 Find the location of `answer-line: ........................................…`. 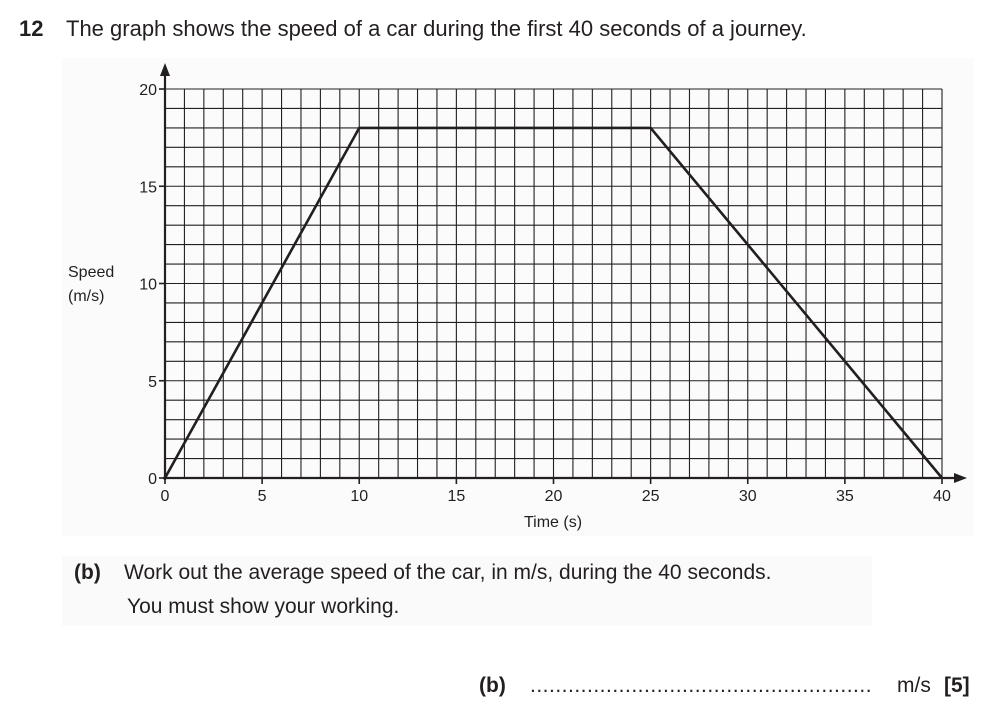

answer-line: ........................................… is located at coordinates (701, 685).